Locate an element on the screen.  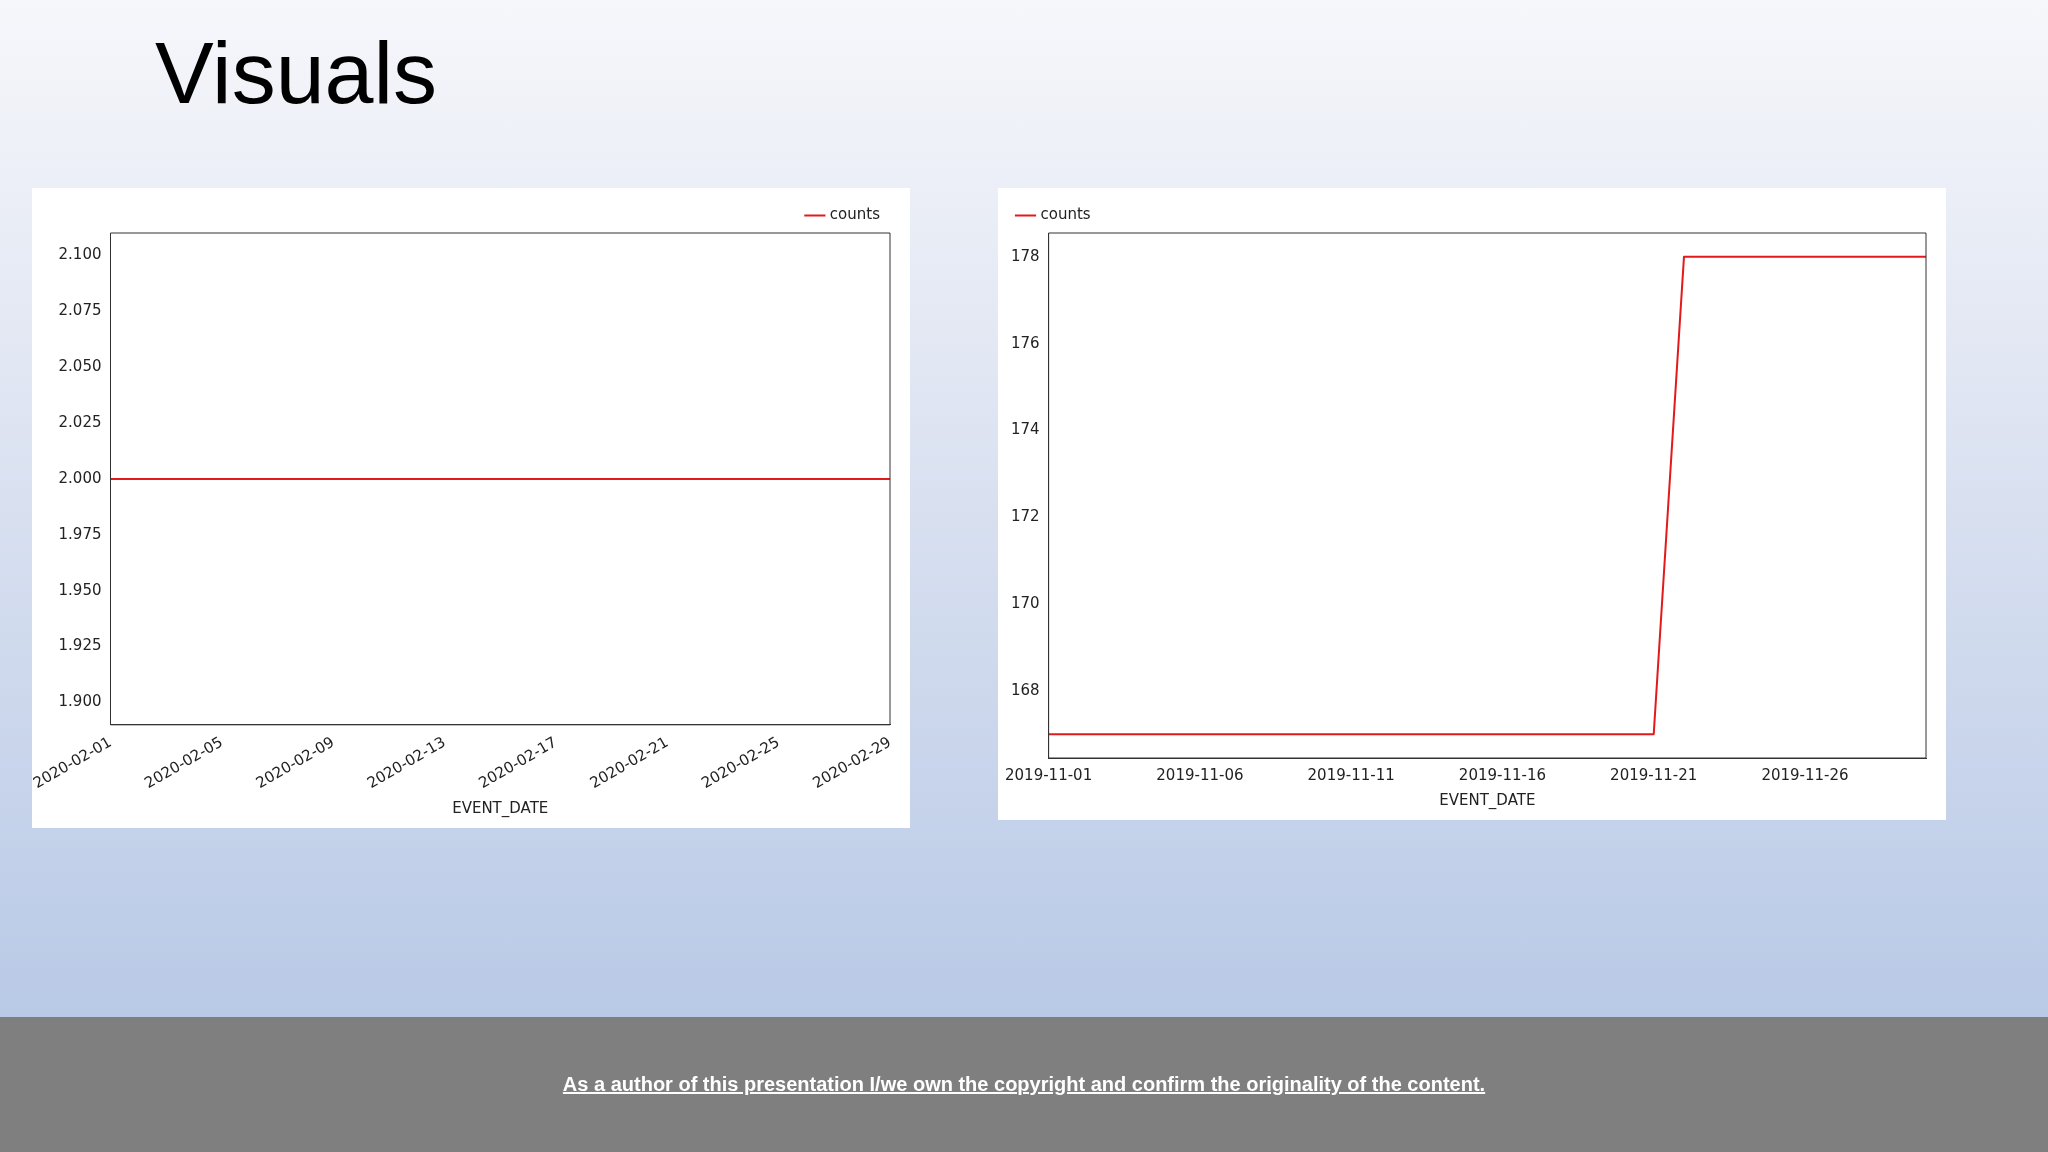
y-tick-label: 176 is located at coordinates (1025, 342).